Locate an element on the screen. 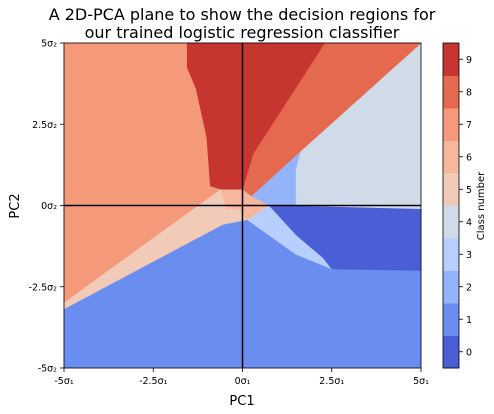 This screenshot has width=494, height=414. colorbar-tick-label-4: 4 is located at coordinates (469, 222).